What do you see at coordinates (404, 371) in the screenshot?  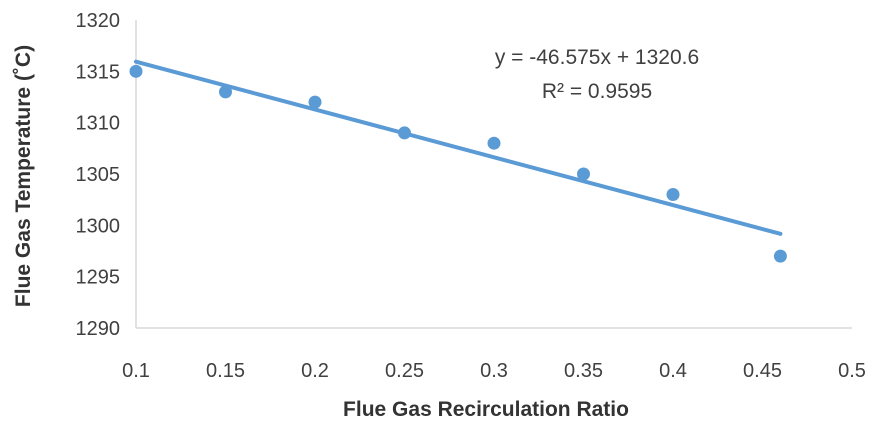 I see `x-tick-label: 0.25` at bounding box center [404, 371].